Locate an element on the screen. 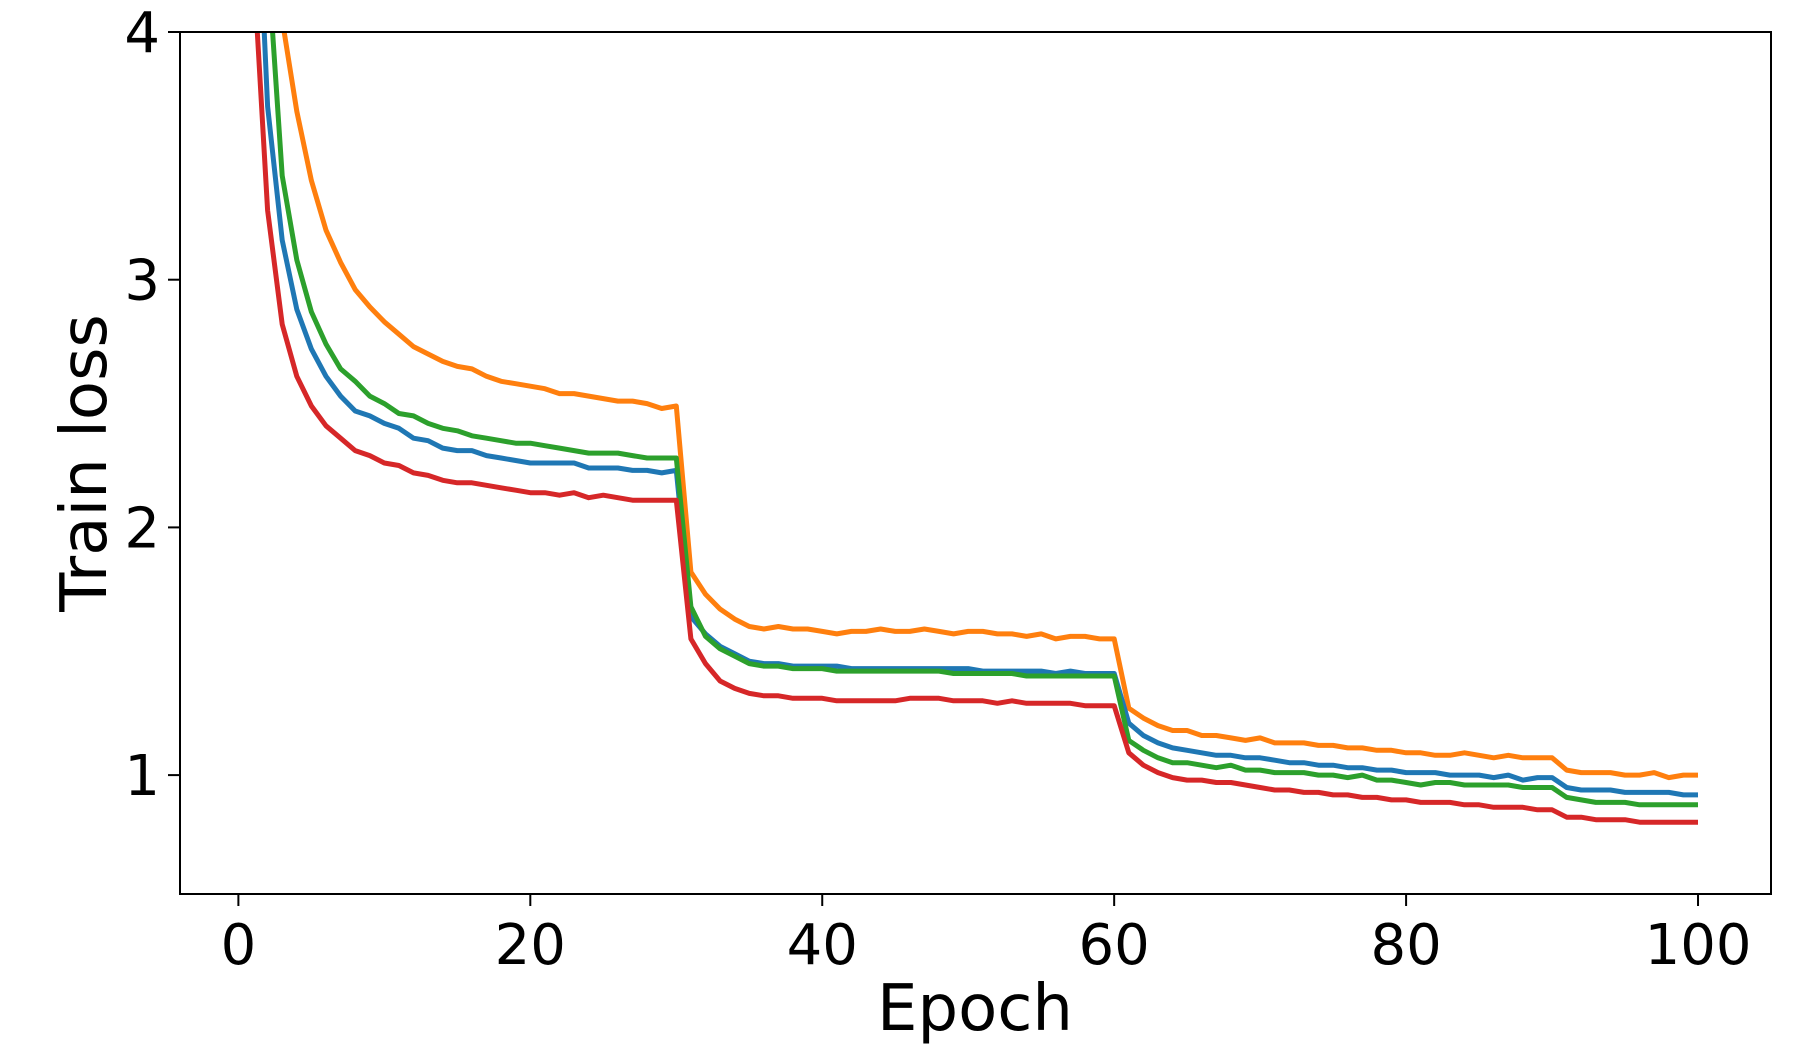  y-axis-label: Train loss is located at coordinates (85, 463).